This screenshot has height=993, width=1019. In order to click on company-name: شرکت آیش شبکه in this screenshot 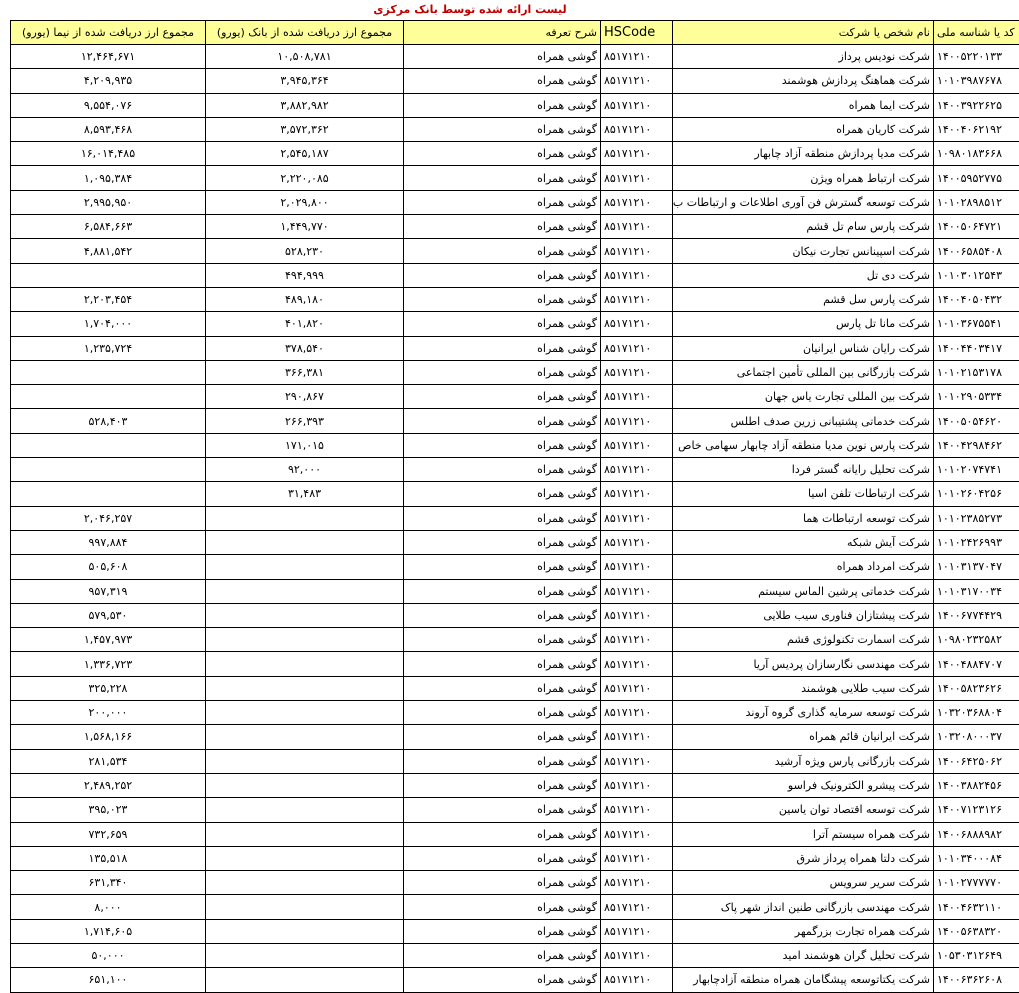, I will do `click(803, 542)`.